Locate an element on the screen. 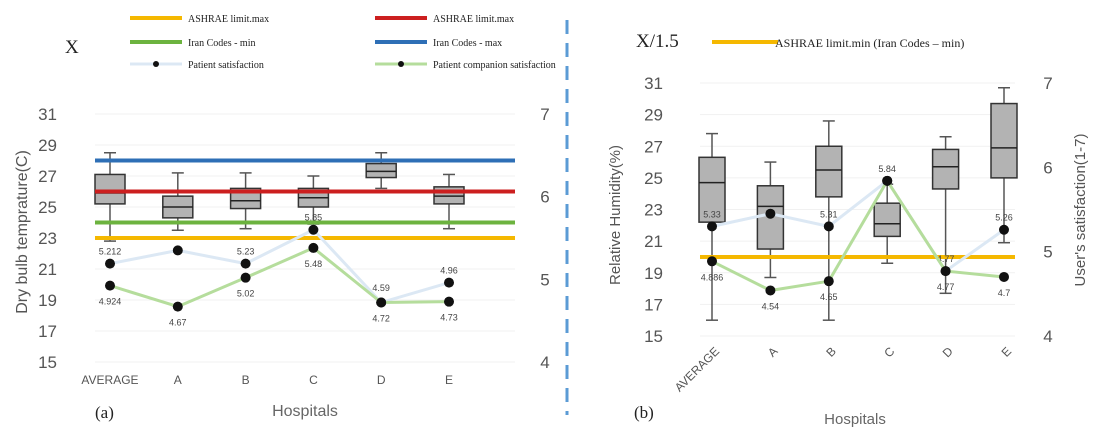  panel-a-corner-label: X is located at coordinates (72, 47).